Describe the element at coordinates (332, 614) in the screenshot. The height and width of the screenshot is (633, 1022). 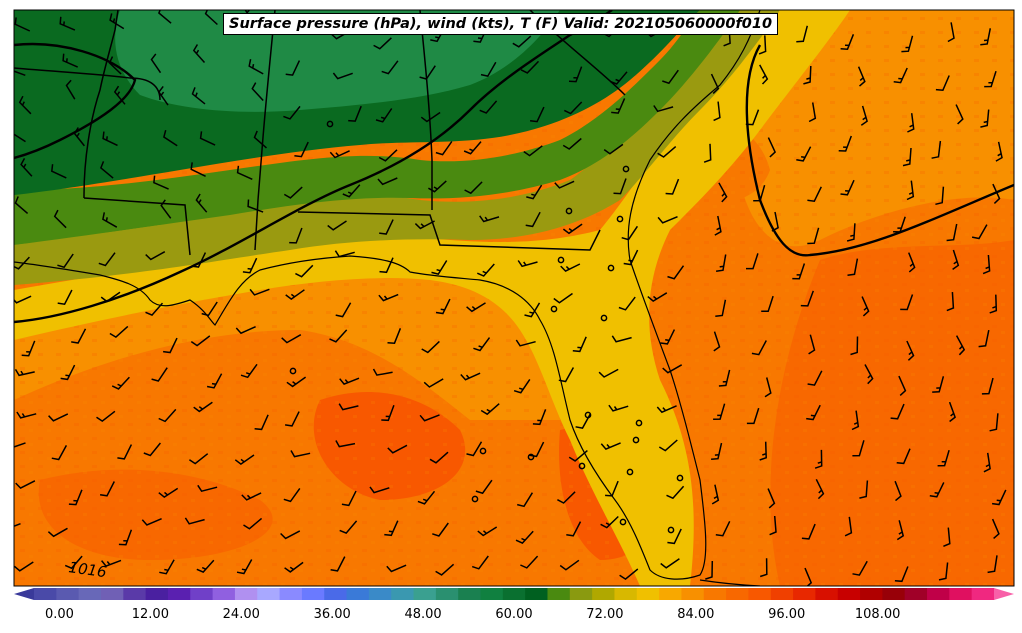
I see `colorbar-tick-label: 36.00` at that location.